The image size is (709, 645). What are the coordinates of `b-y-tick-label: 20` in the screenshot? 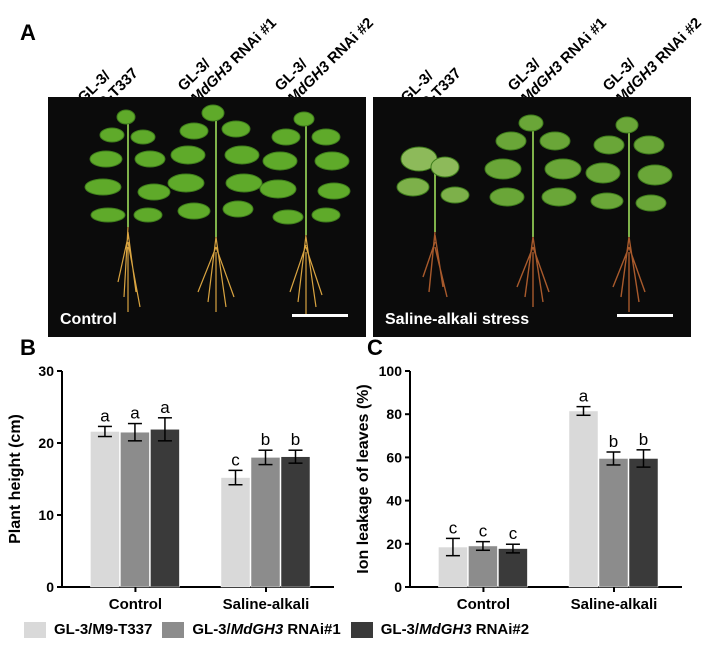 It's located at (46, 443).